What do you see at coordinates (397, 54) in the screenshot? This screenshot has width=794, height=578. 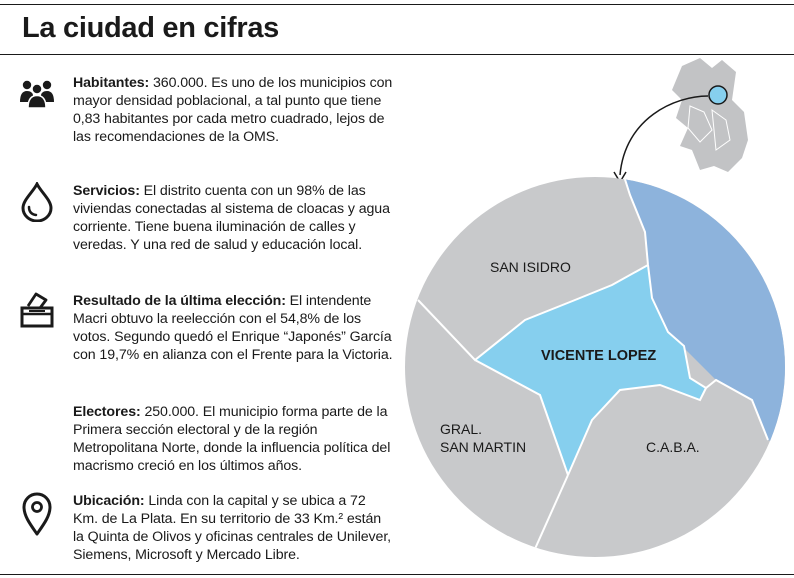 I see `title-rule` at bounding box center [397, 54].